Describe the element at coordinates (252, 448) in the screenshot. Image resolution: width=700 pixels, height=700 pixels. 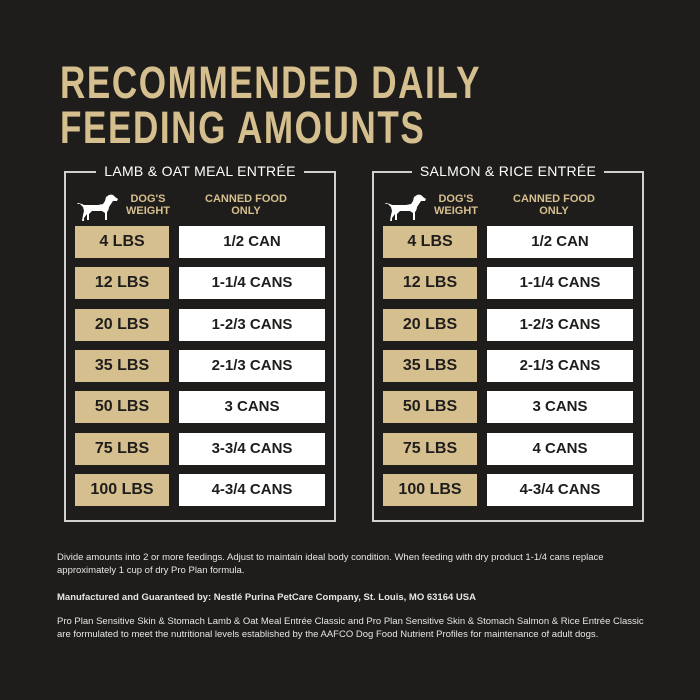
I see `amount-cell: 3-3/4 CANS` at that location.